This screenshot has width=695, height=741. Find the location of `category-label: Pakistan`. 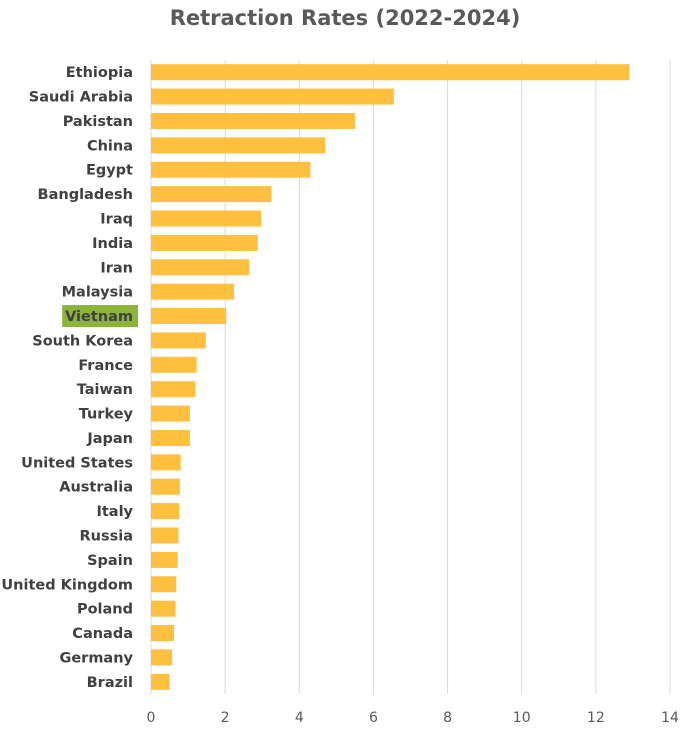

category-label: Pakistan is located at coordinates (98, 122).